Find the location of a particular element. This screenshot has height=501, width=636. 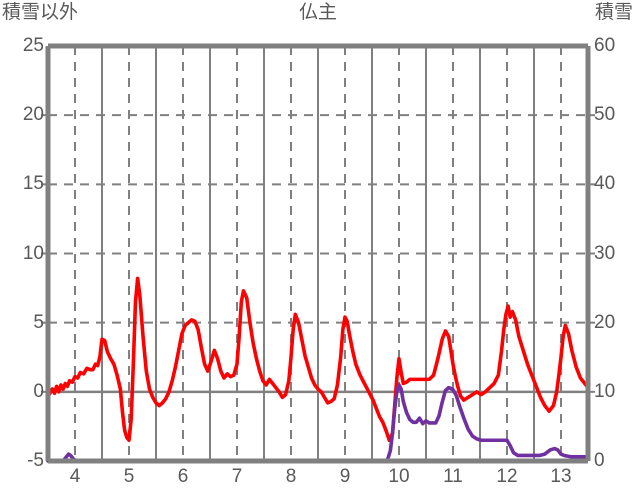

x-axis-label-5: 5 is located at coordinates (129, 476).